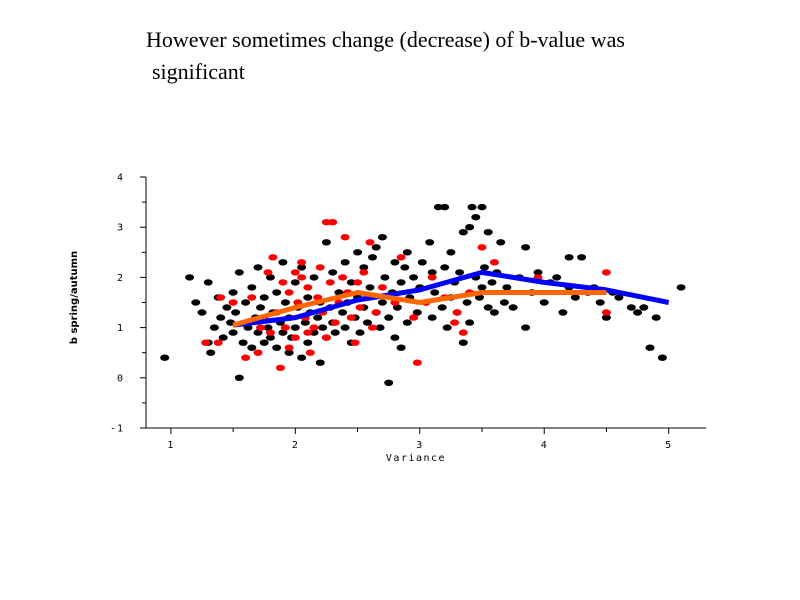 This screenshot has height=600, width=800. I want to click on x-axis-title: Variance, so click(416, 458).